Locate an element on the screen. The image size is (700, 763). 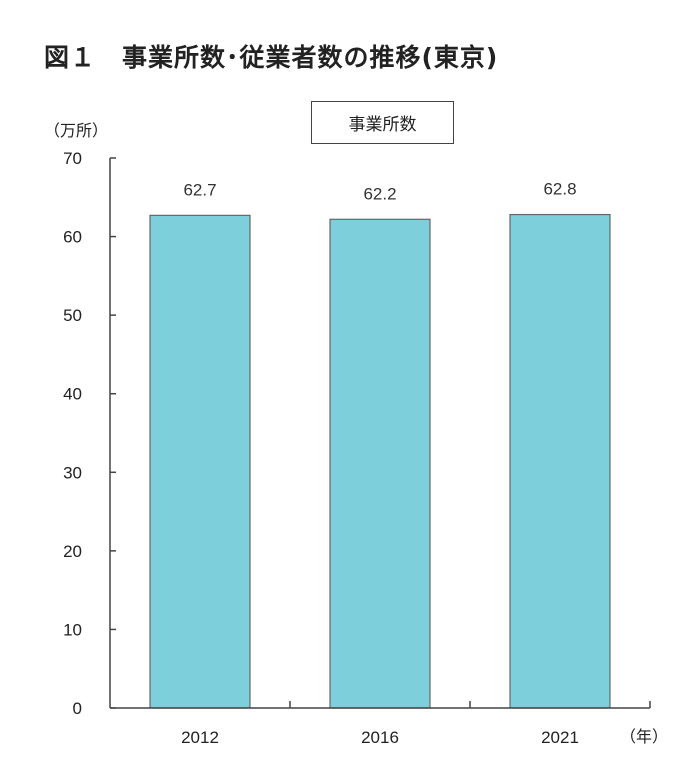
y-tick-label: 30 is located at coordinates (72, 472).